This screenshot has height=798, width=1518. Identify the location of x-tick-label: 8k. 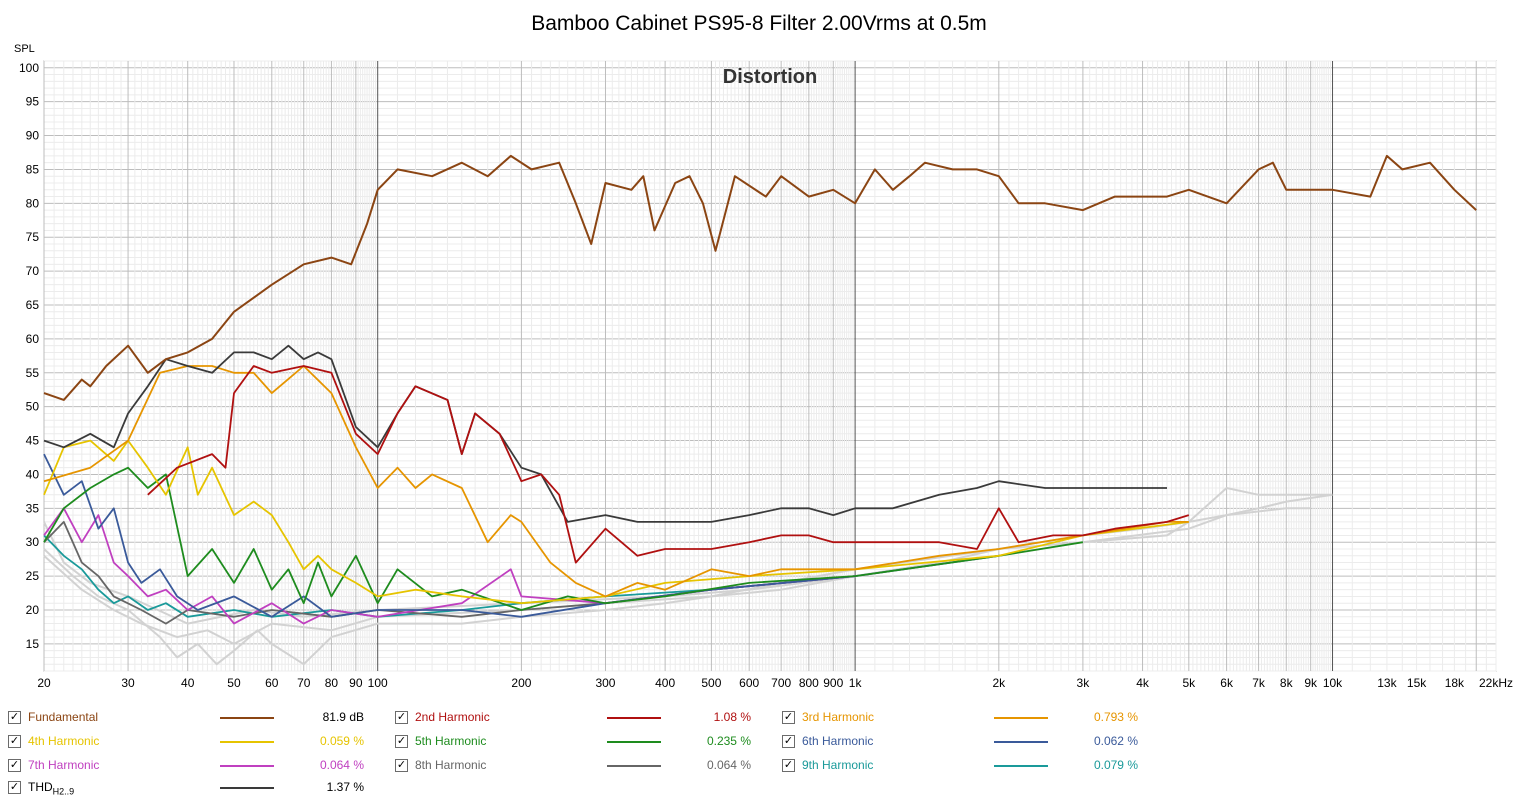
(1287, 683).